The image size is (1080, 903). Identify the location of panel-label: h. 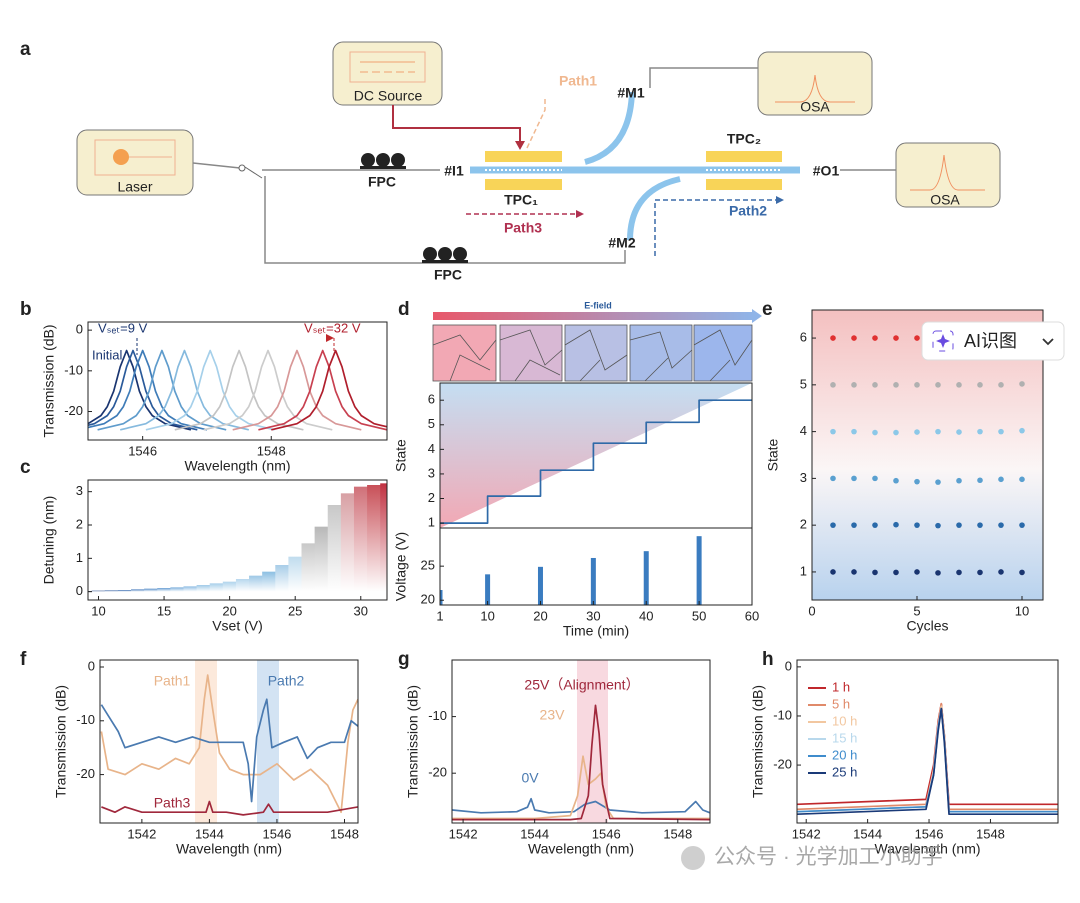
(768, 659).